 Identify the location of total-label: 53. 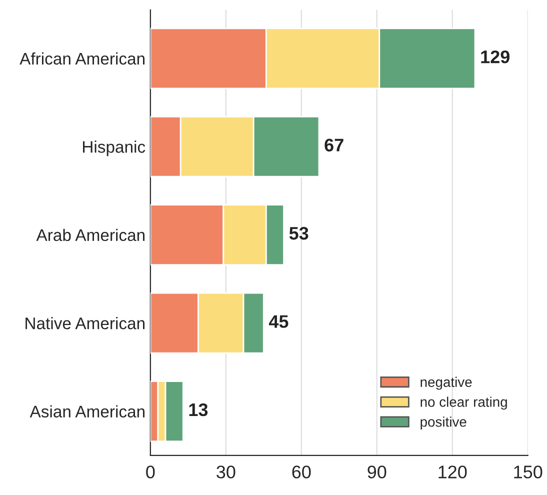
(298, 233).